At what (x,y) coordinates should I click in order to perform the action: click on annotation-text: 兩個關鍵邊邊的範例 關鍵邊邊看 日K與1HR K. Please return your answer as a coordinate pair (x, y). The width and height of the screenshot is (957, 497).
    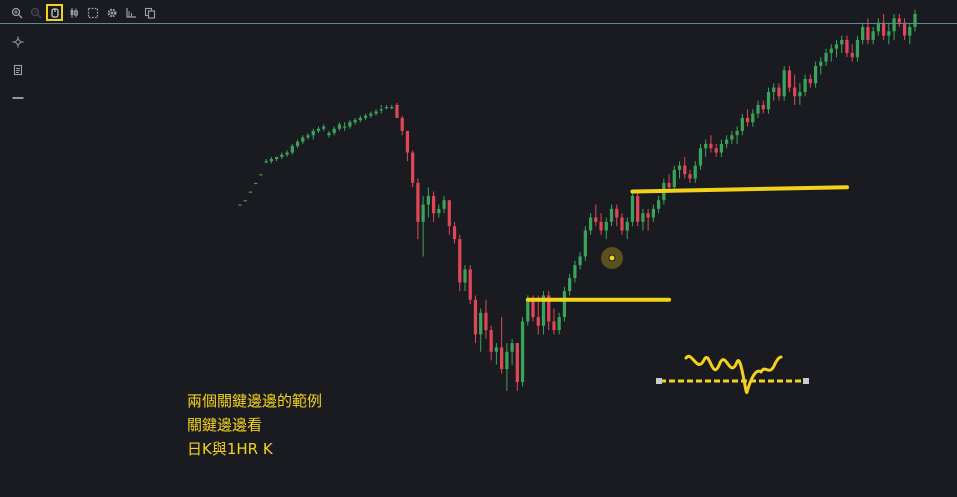
    Looking at the image, I should click on (254, 425).